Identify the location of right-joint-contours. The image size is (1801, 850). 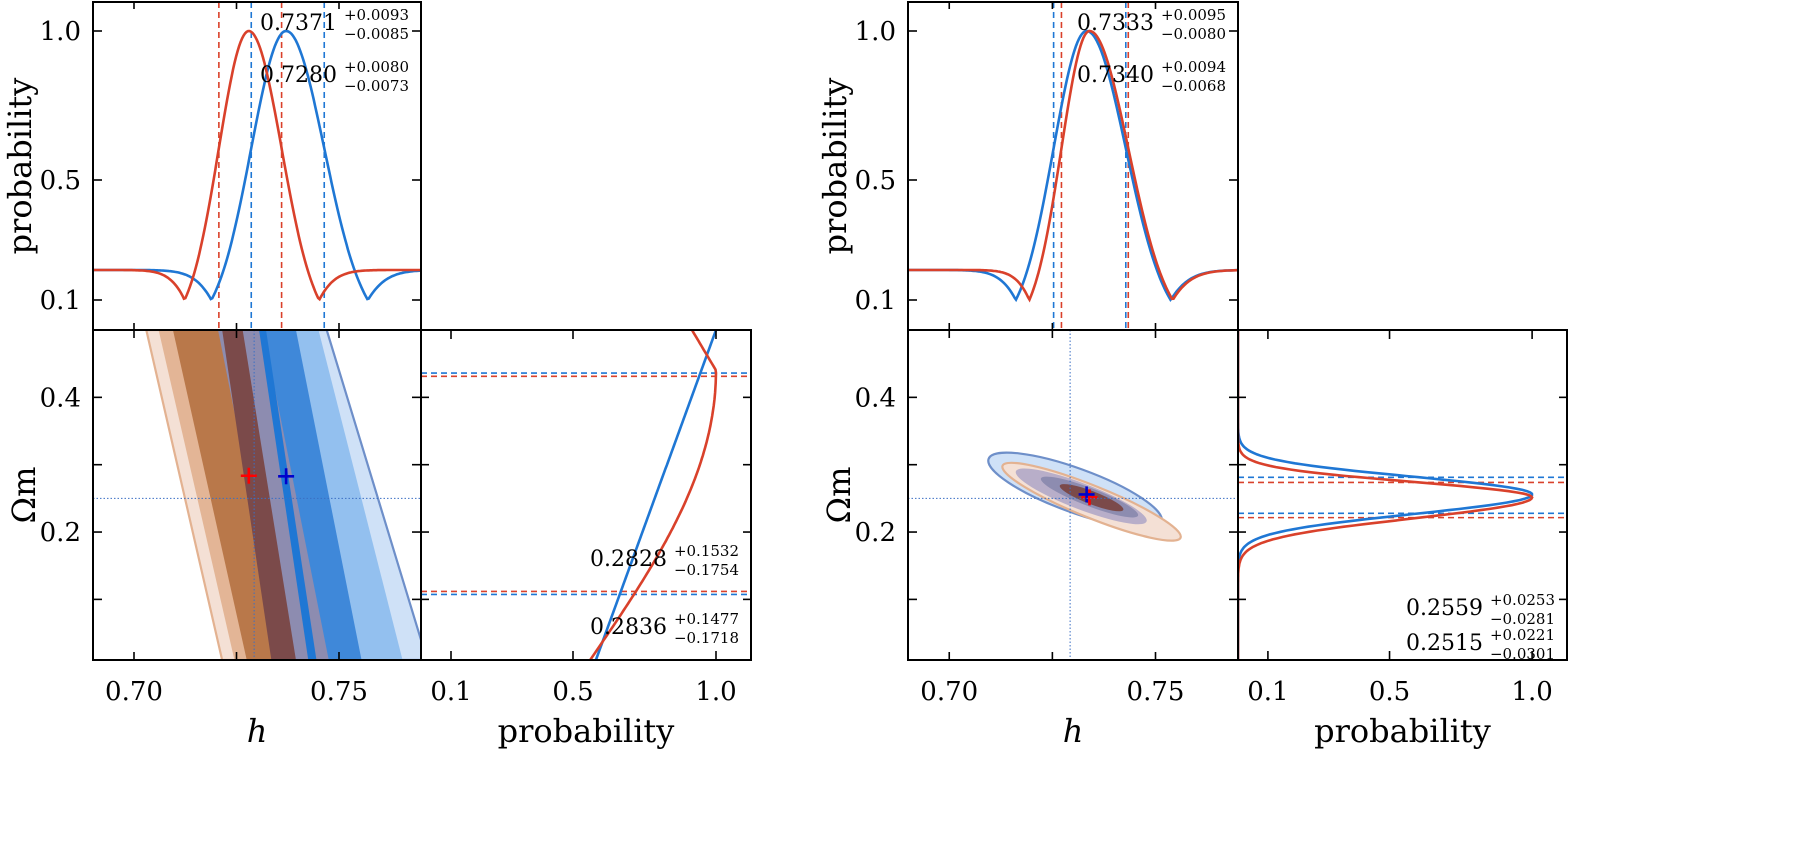
(1084, 495).